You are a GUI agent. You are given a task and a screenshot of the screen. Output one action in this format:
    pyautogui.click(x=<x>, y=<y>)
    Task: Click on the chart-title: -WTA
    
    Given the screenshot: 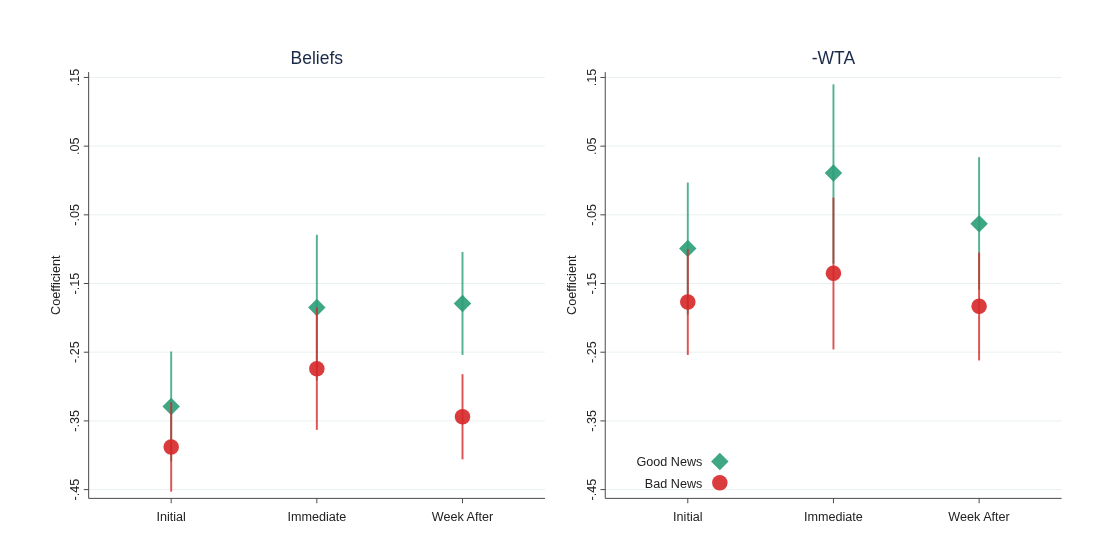 What is the action you would take?
    pyautogui.click(x=833, y=58)
    